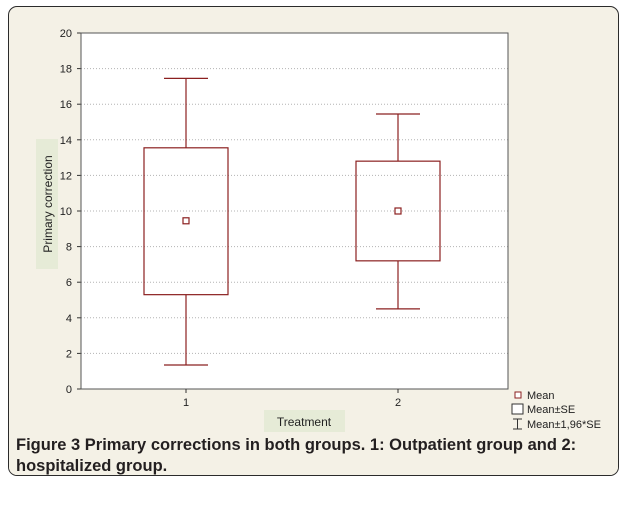 This screenshot has height=507, width=625. I want to click on legend-label: Mean, so click(541, 396).